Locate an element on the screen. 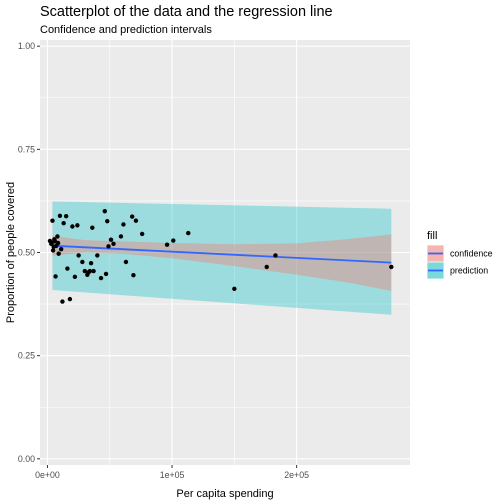 This screenshot has height=504, width=504. y-tick-label: 1.00 is located at coordinates (26, 46).